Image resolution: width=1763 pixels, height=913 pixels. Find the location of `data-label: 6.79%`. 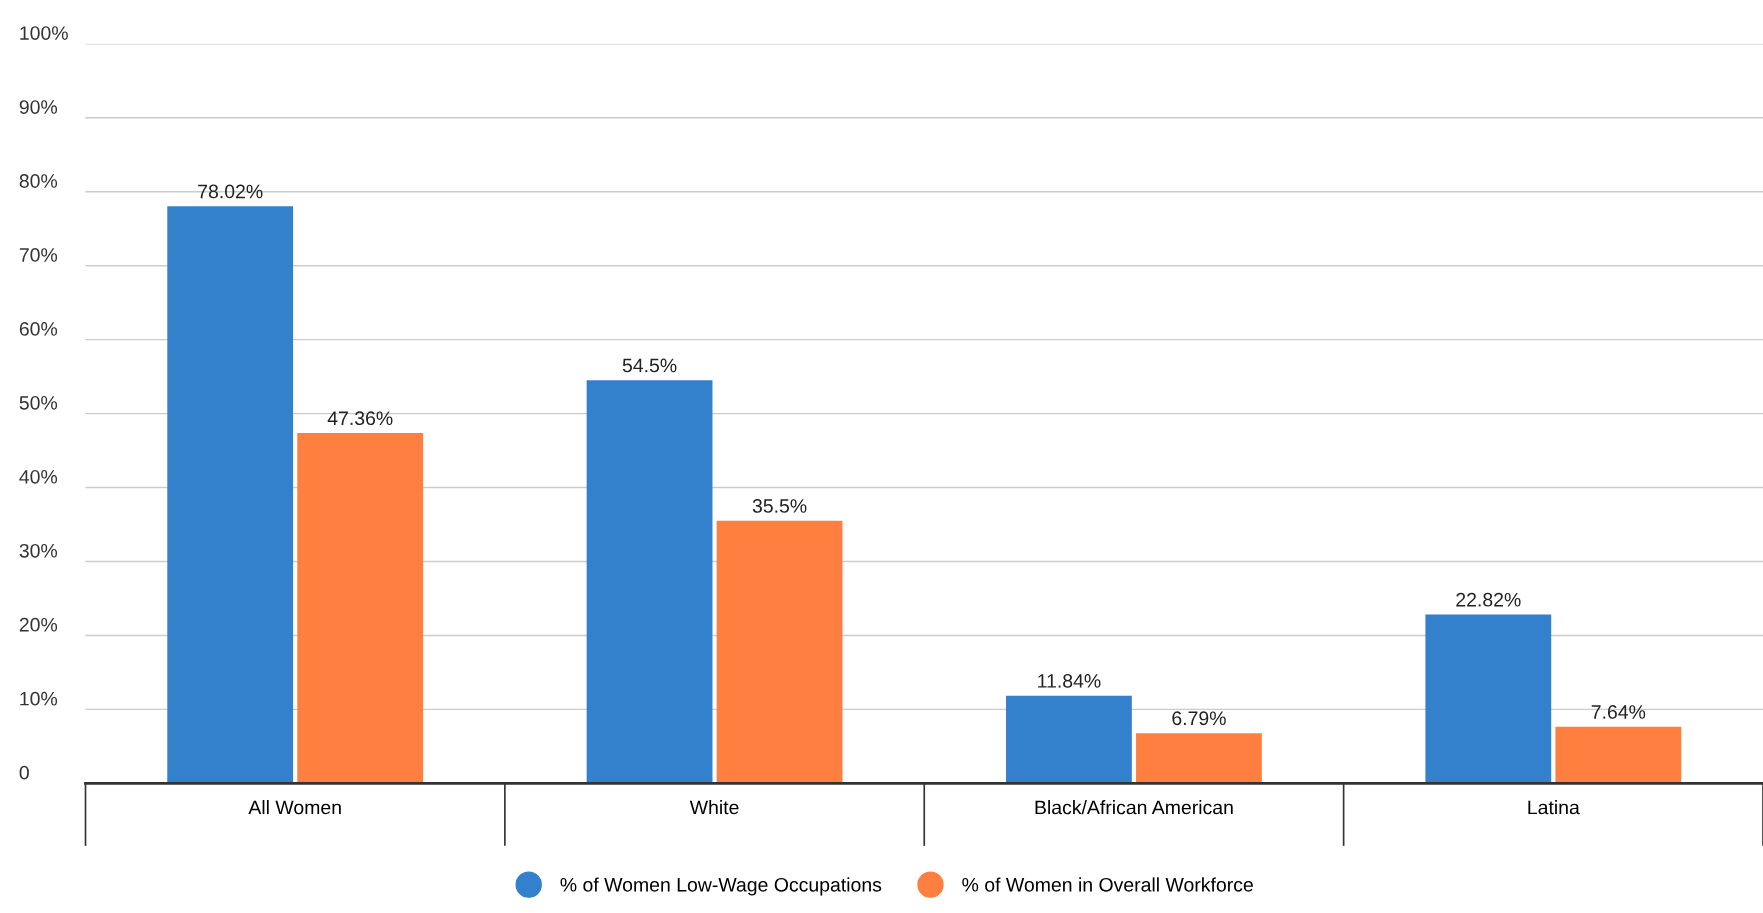

data-label: 6.79% is located at coordinates (1199, 718).